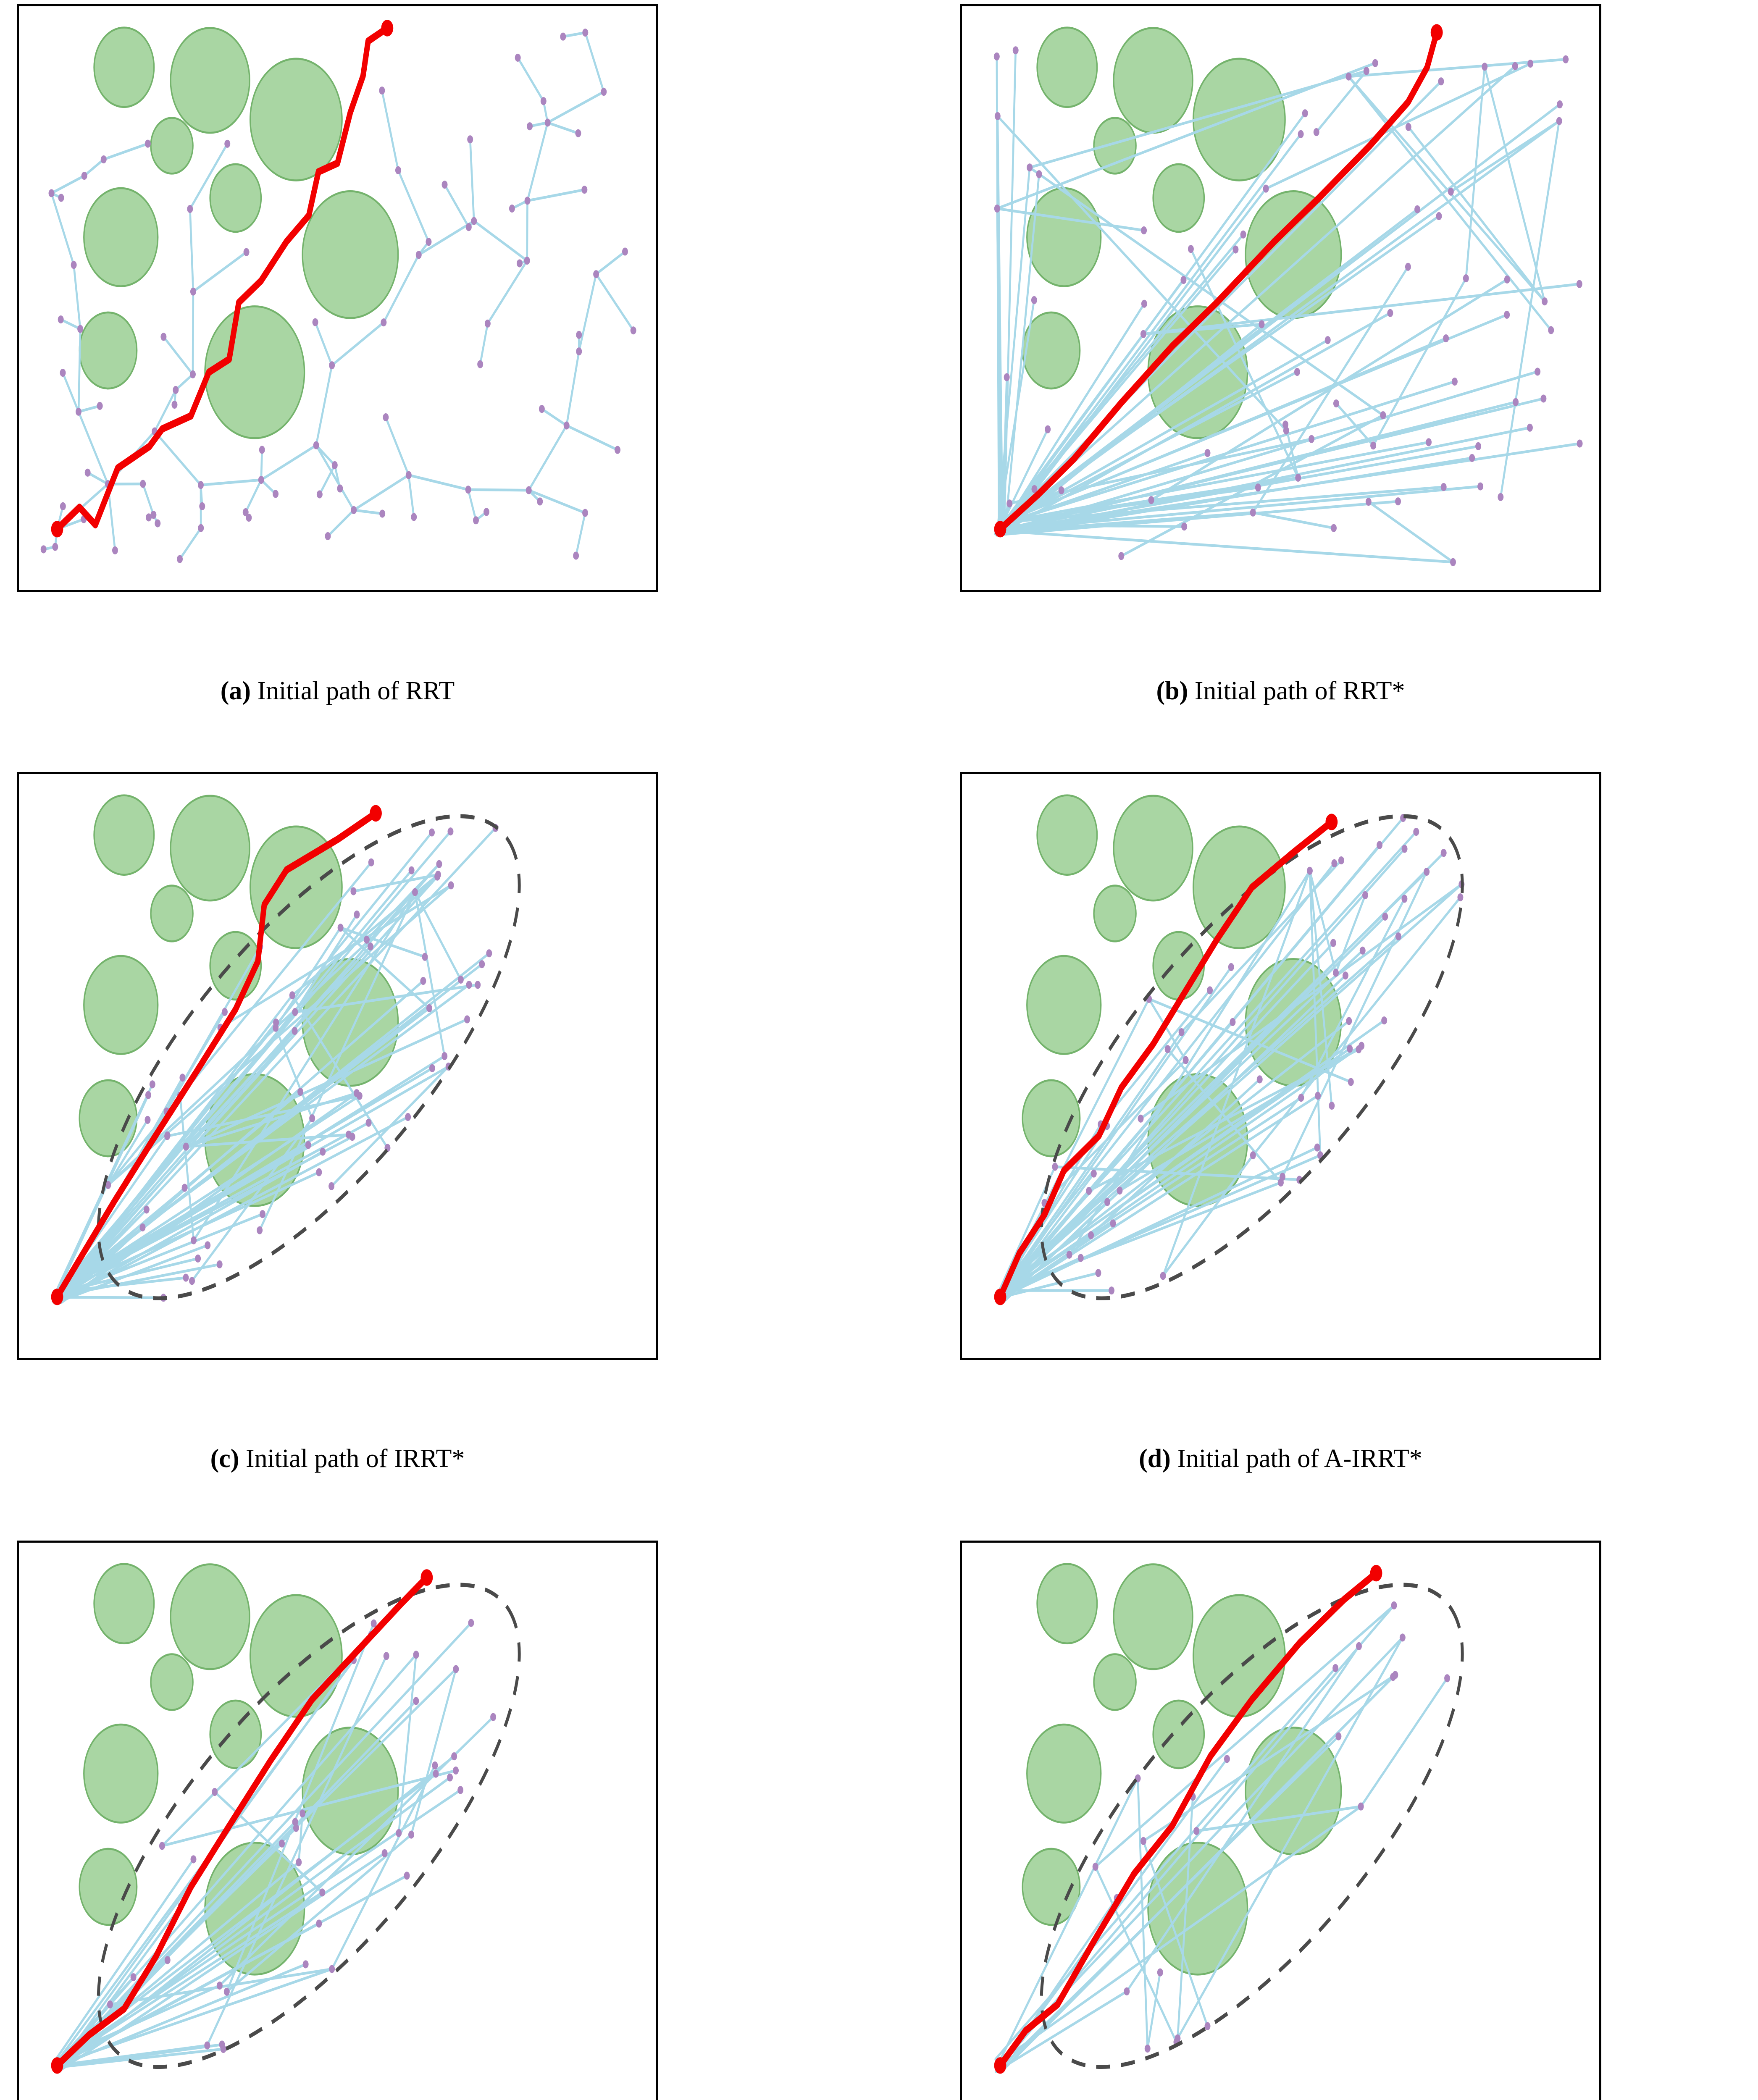 This screenshot has height=2100, width=1758. I want to click on caption-text-b: Initial path of RRT*, so click(1297, 691).